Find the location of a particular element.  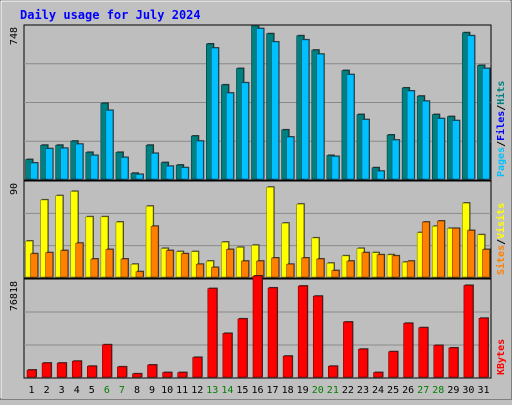

x-tick-label-12: 12 is located at coordinates (197, 390).